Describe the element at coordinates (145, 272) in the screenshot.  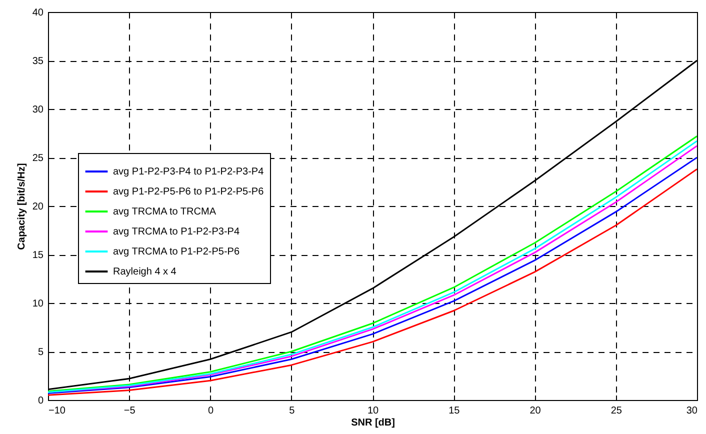
I see `legend-label: Rayleigh 4 x 4` at that location.